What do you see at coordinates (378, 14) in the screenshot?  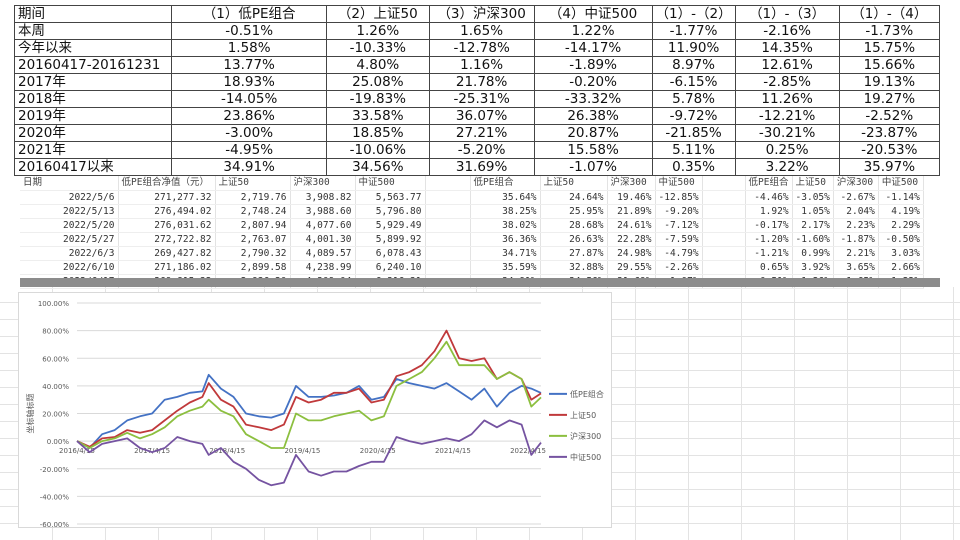 I see `column-header: （2）上证50` at bounding box center [378, 14].